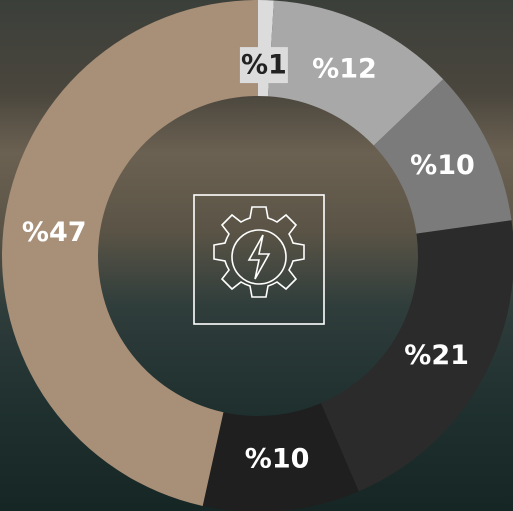 This screenshot has width=513, height=511. I want to click on value-label: %47, so click(54, 232).